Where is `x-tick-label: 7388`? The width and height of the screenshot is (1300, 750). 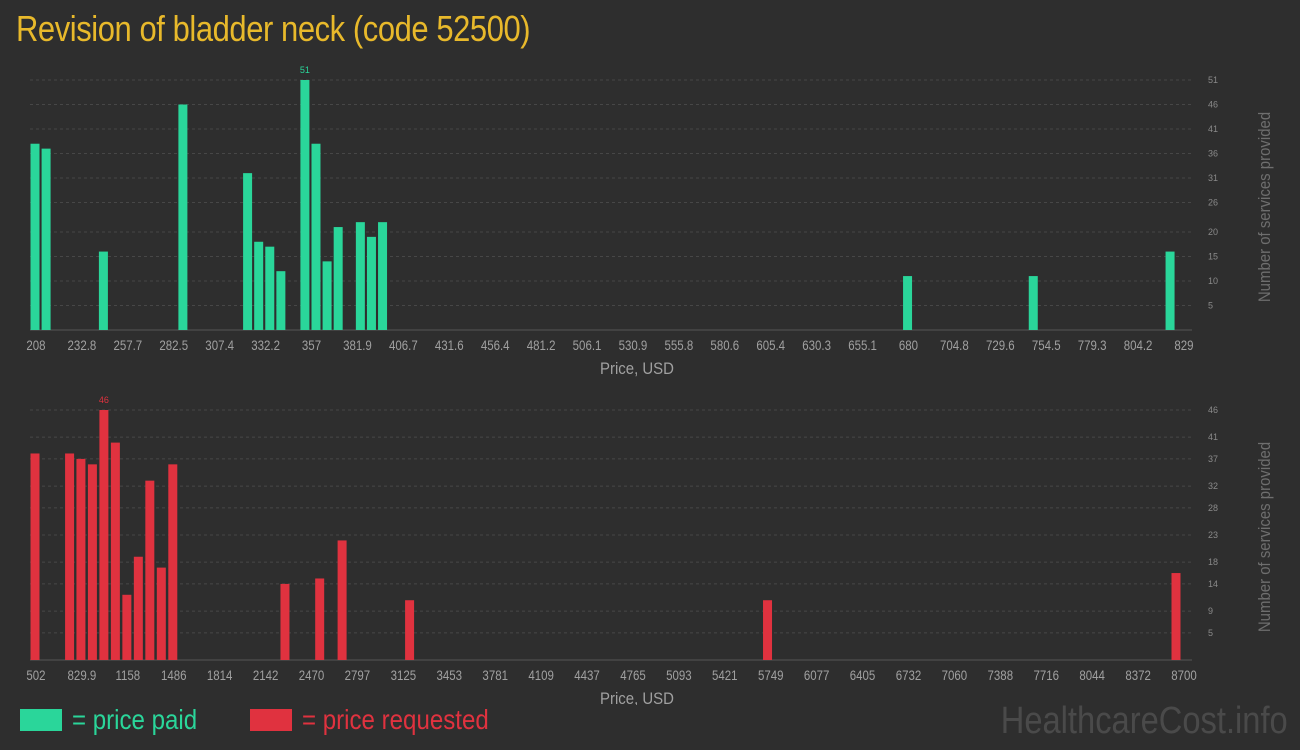
x-tick-label: 7388 is located at coordinates (1001, 675).